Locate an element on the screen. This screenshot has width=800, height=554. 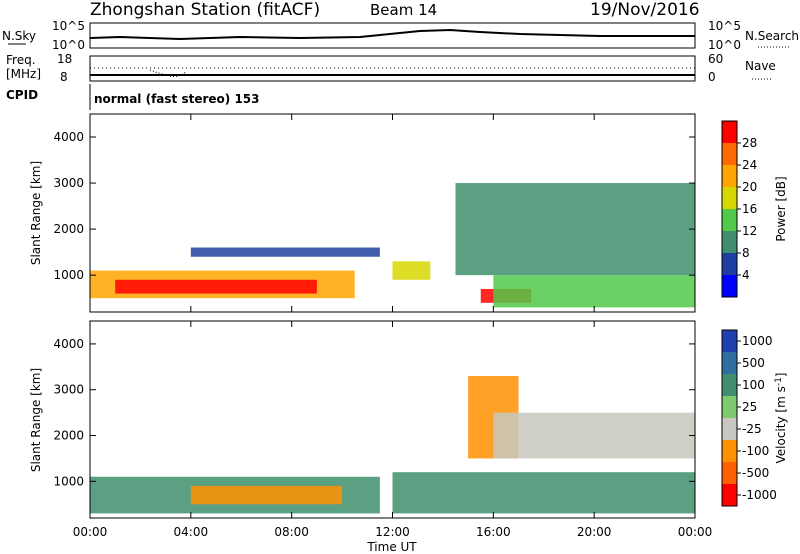
nave-label: Nave is located at coordinates (760, 66).